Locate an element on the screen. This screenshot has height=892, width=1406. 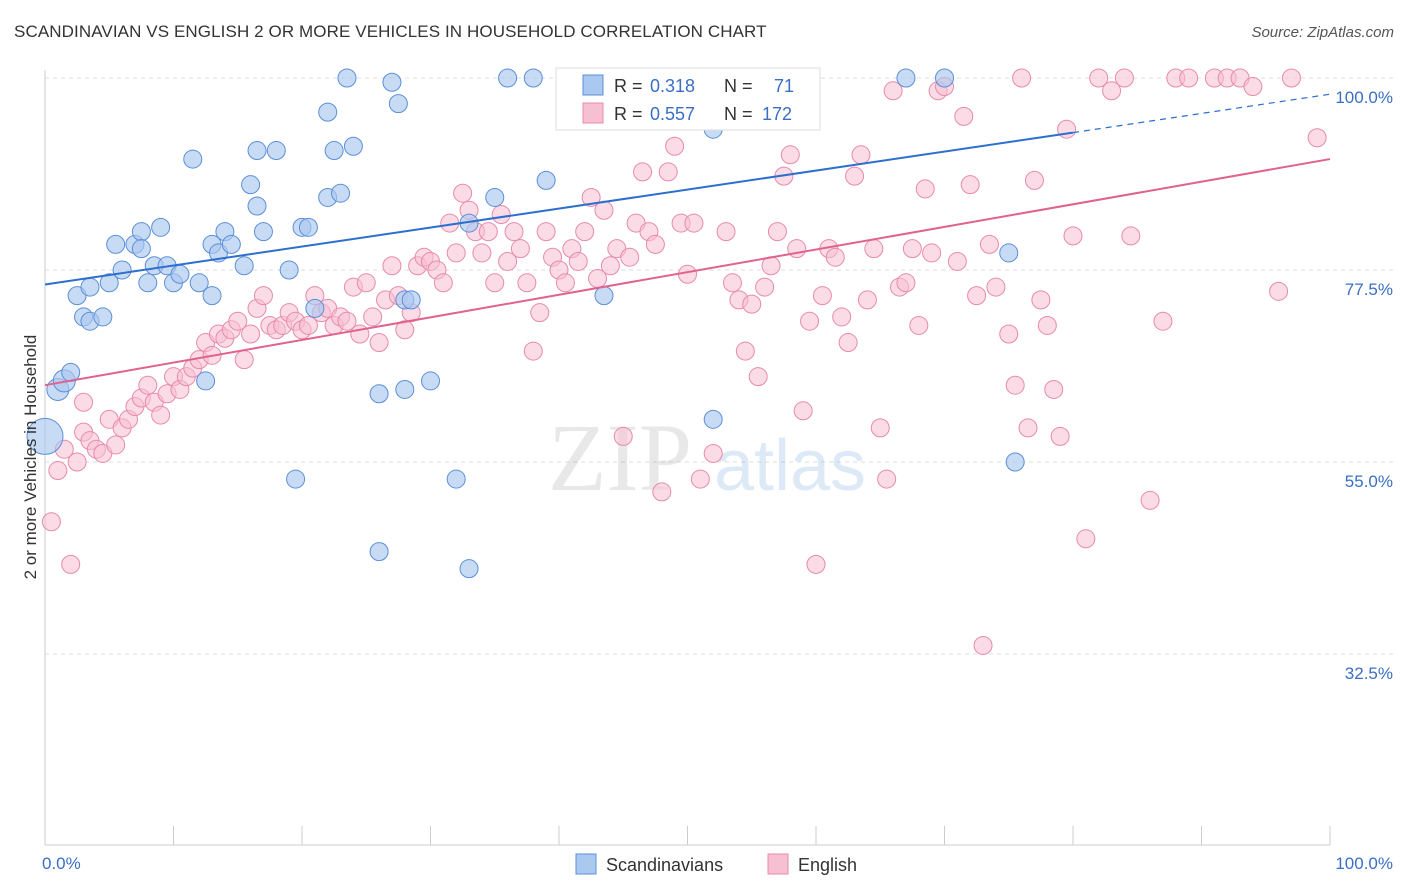
y-tick-label: 55.0% is located at coordinates (1369, 481).